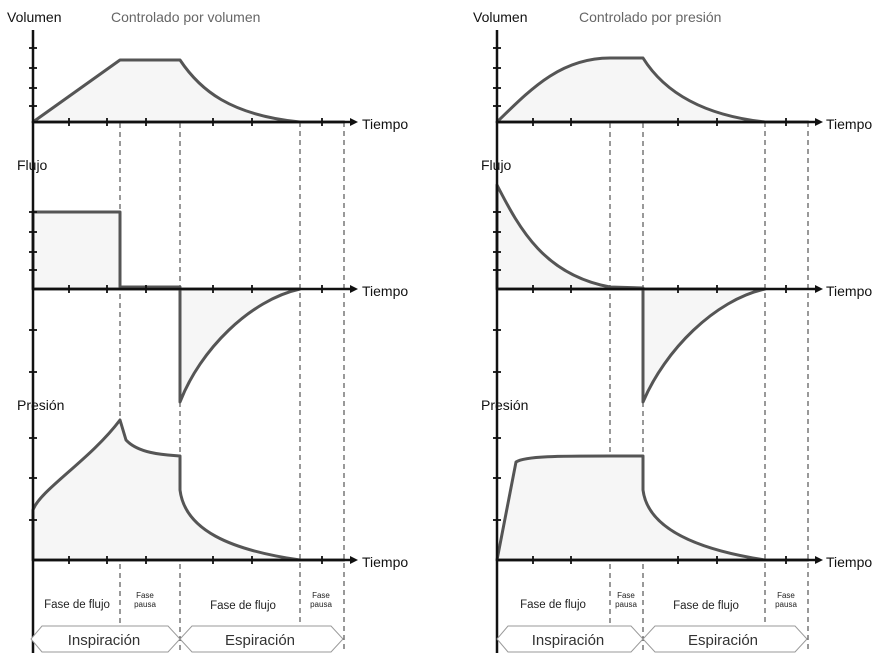  I want to click on right-pressure-axis-arrow, so click(819, 560).